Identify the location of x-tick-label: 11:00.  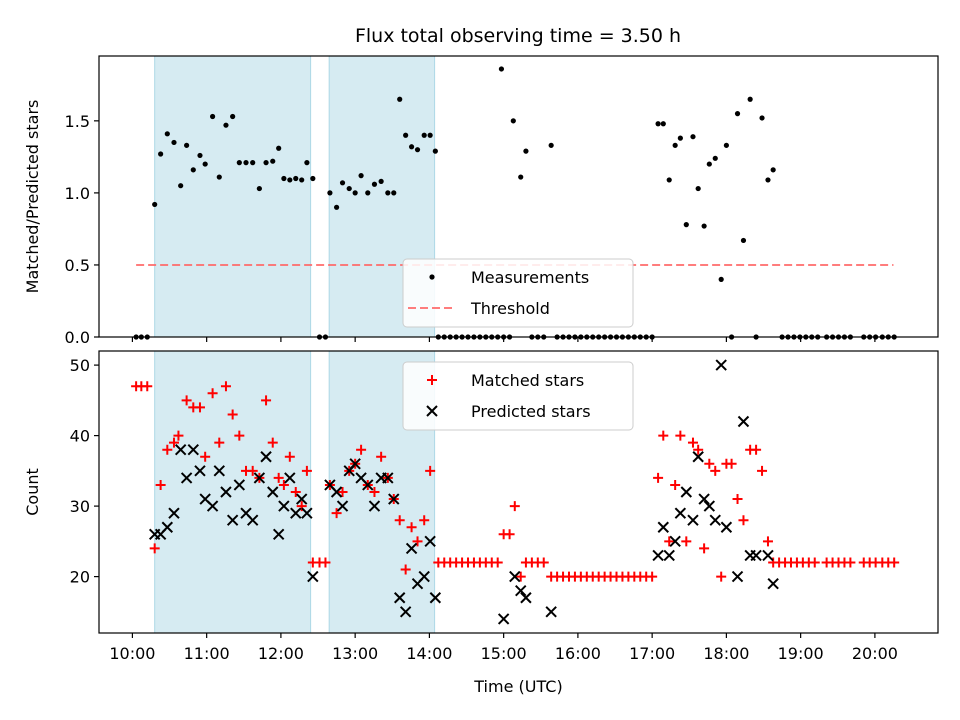
(207, 653).